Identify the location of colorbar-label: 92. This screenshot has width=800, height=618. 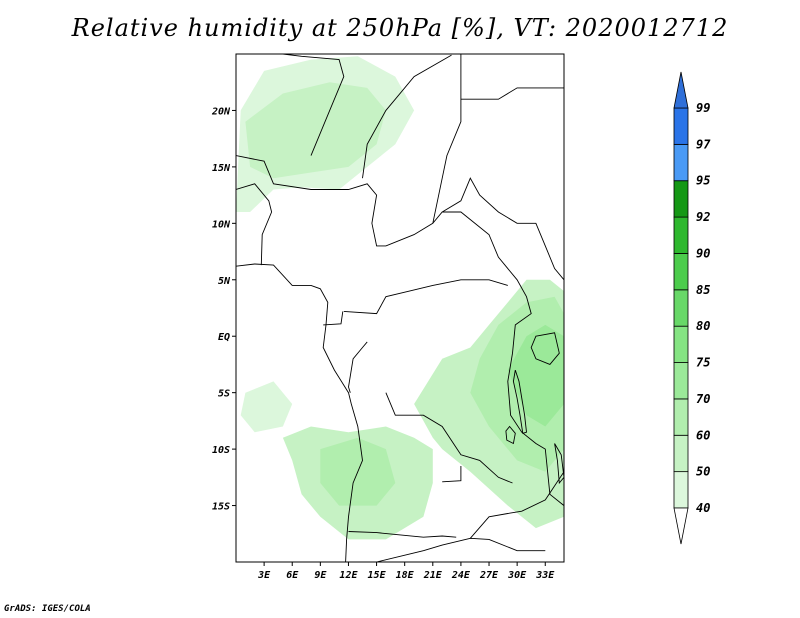
(703, 217).